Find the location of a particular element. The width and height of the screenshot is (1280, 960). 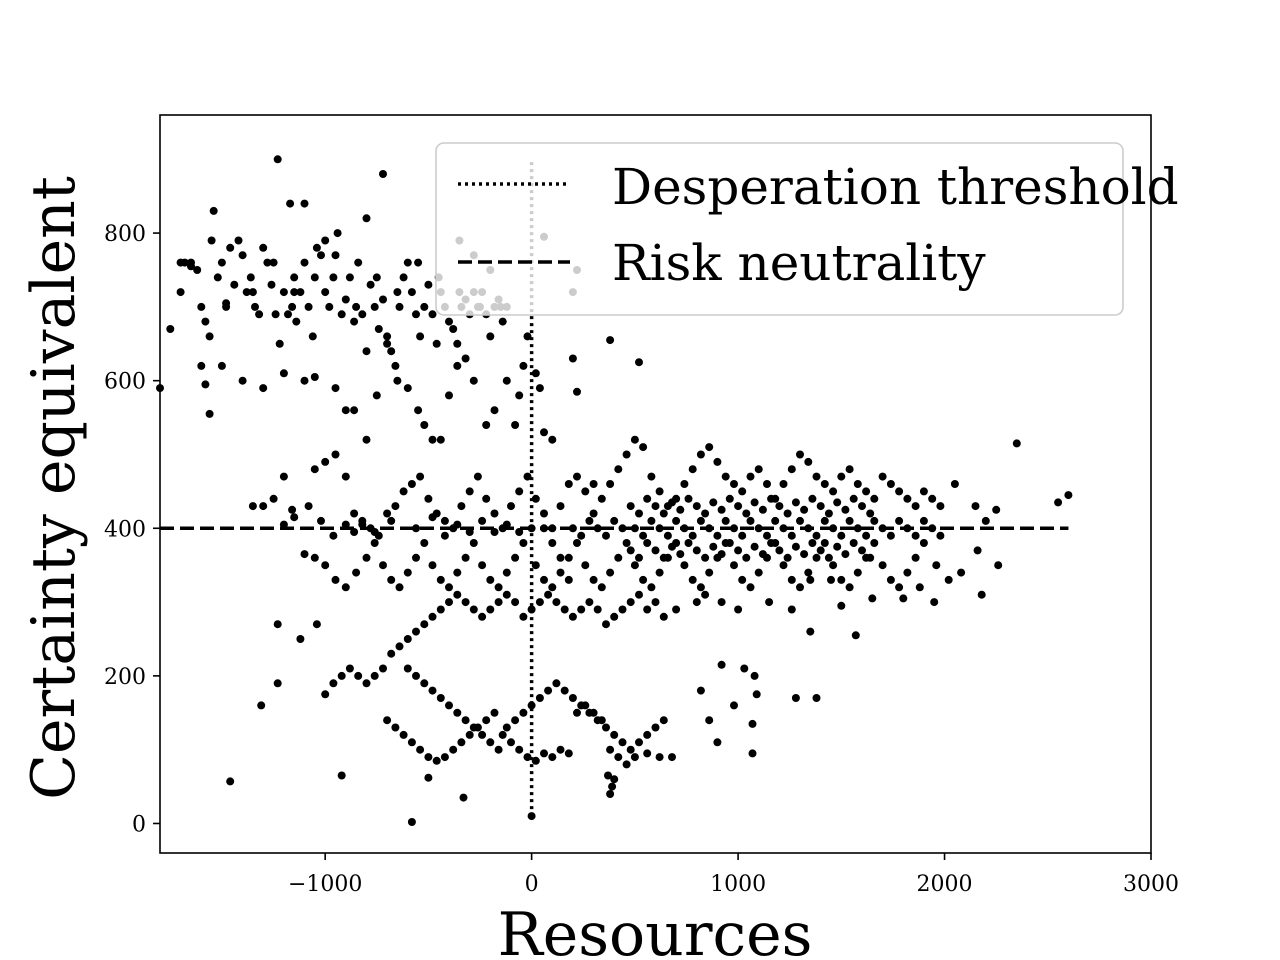

legend: Desperation threshold Risk neutrality is located at coordinates (807, 229).